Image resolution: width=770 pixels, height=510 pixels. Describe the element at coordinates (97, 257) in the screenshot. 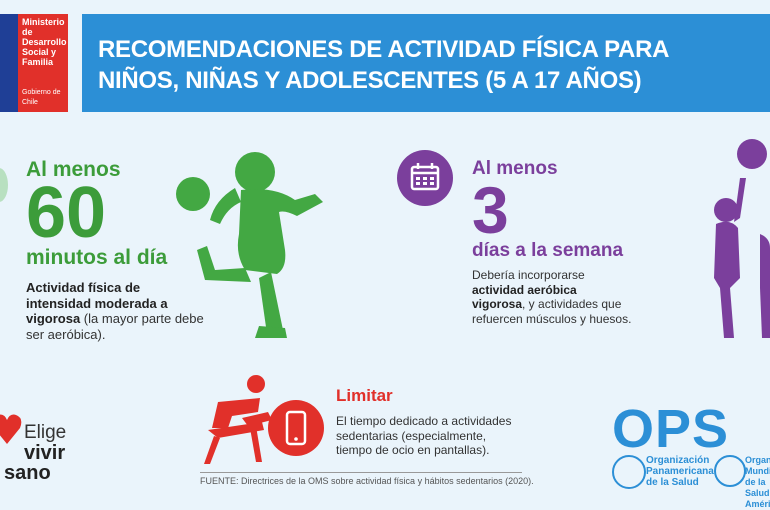

I see `minutes-unit: minutos al día` at that location.